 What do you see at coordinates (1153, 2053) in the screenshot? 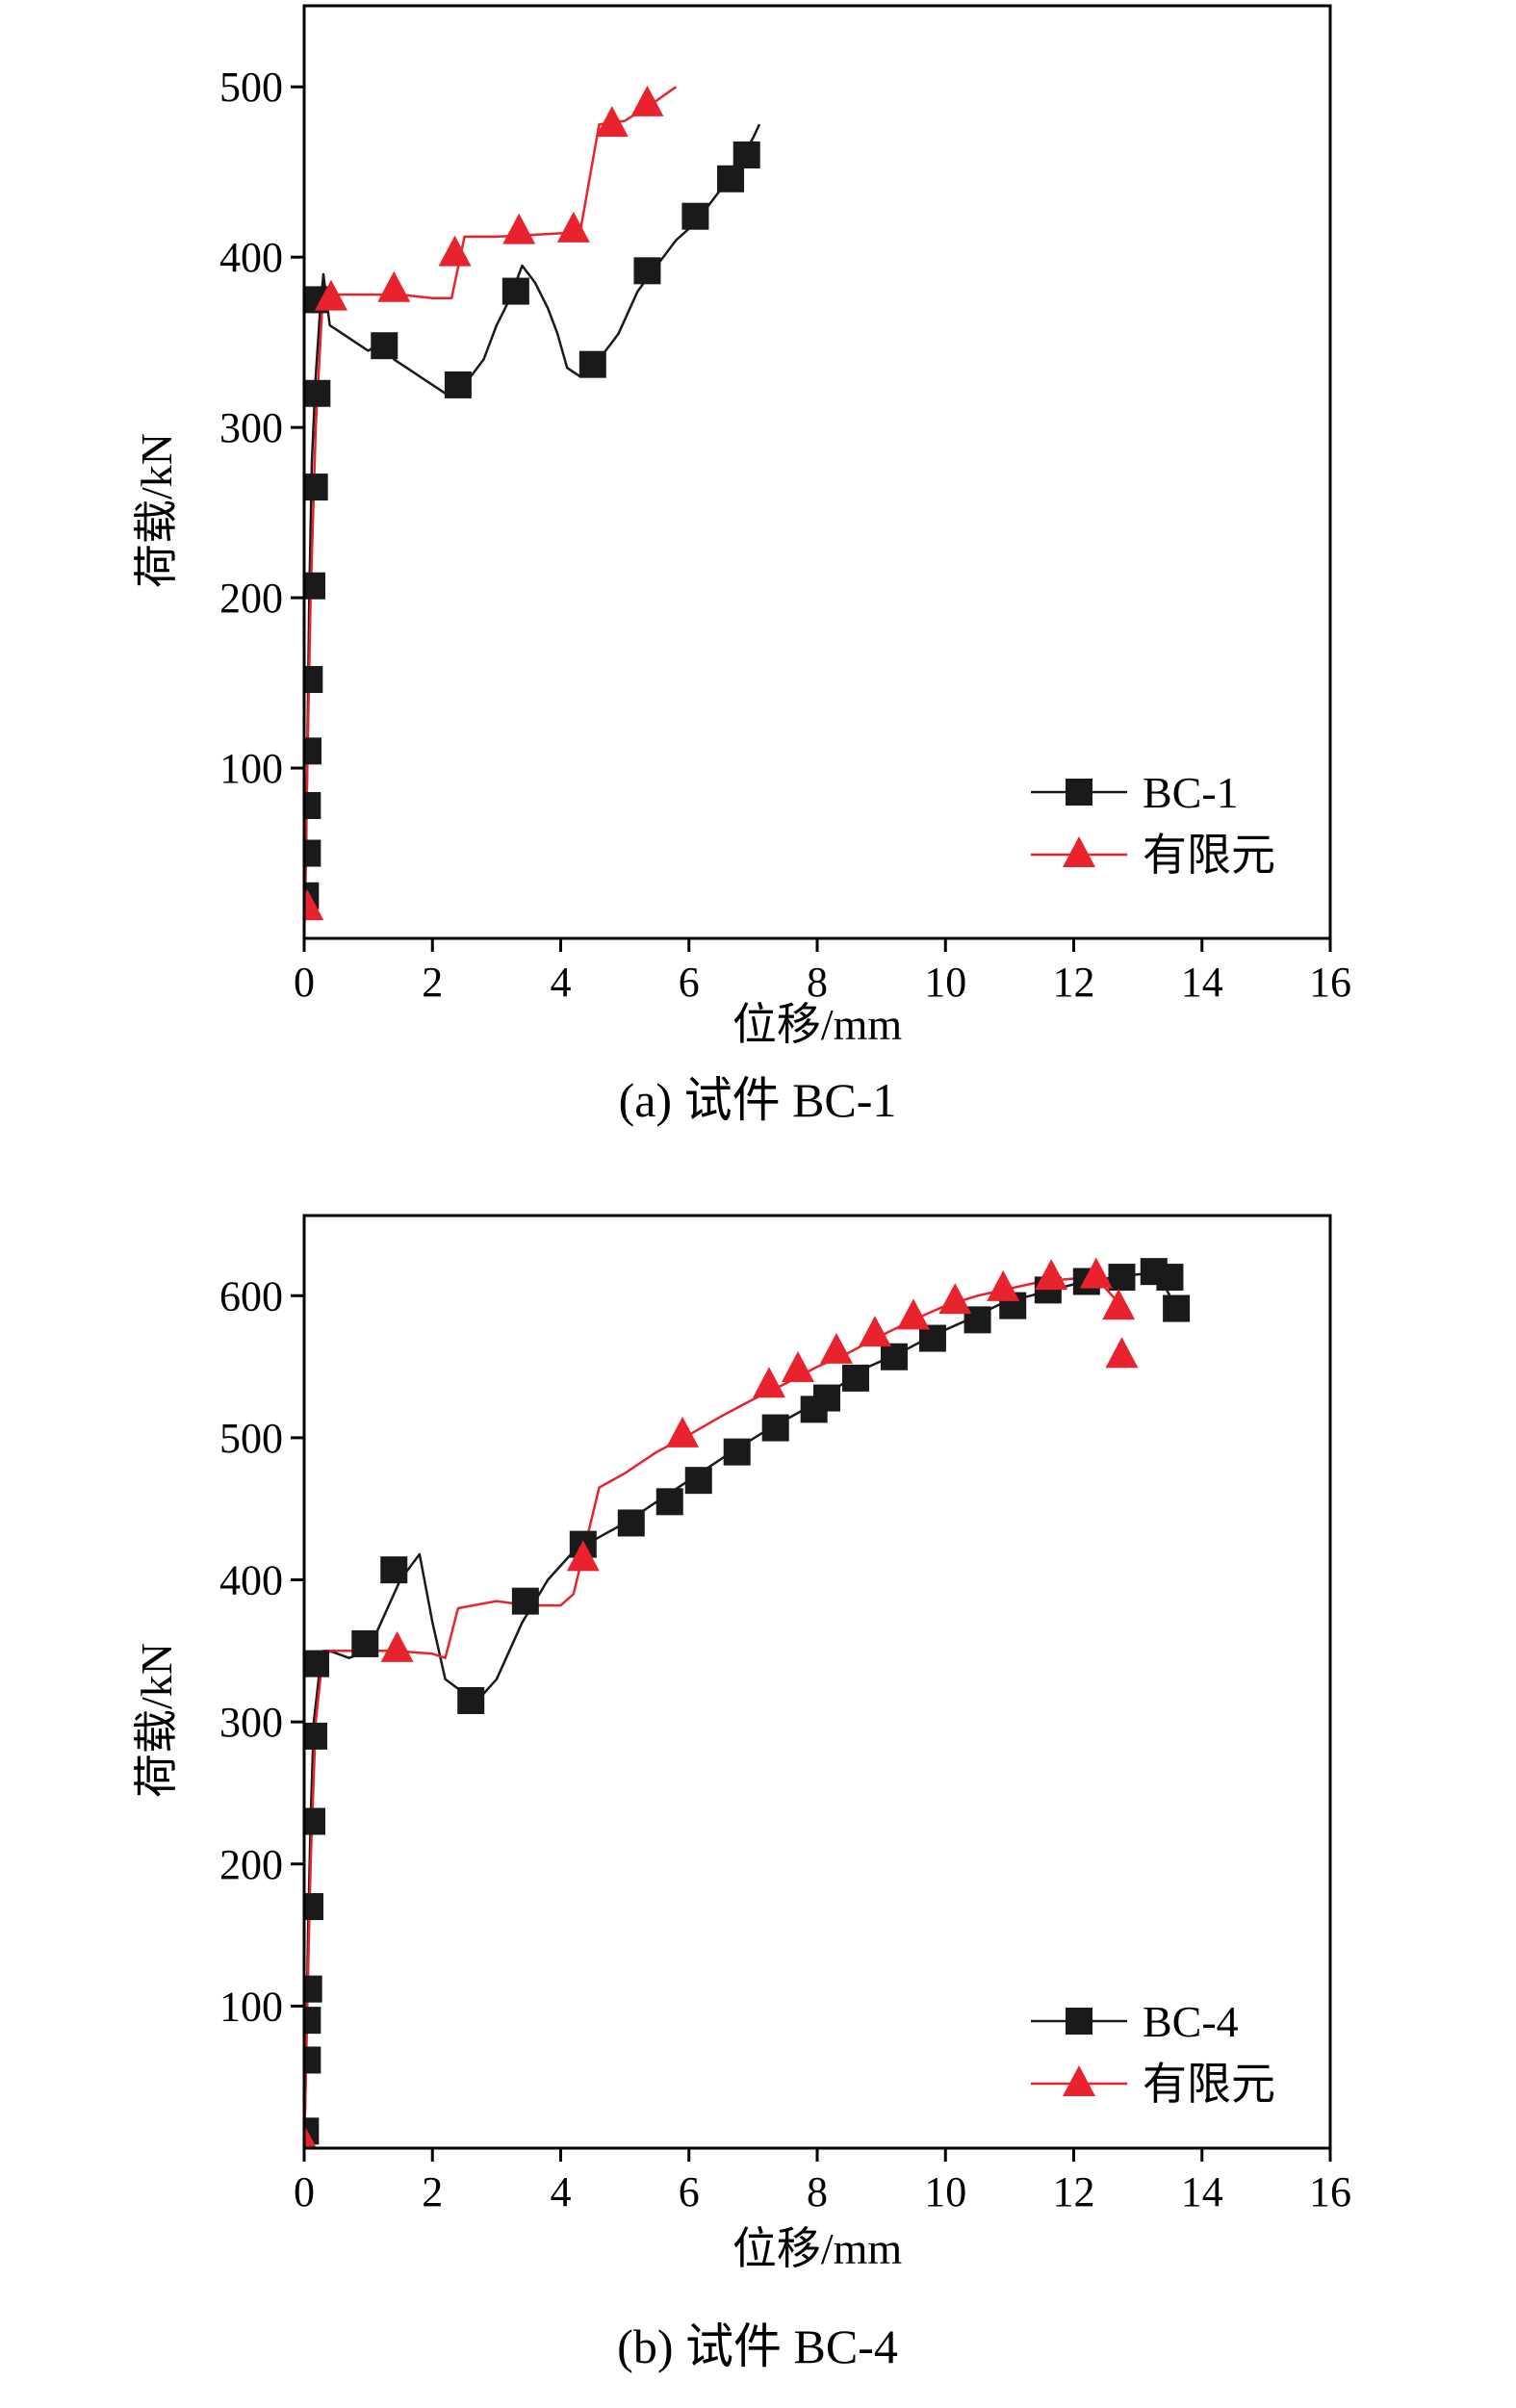
I see `chart-b-legend: BC-4 有限元` at bounding box center [1153, 2053].